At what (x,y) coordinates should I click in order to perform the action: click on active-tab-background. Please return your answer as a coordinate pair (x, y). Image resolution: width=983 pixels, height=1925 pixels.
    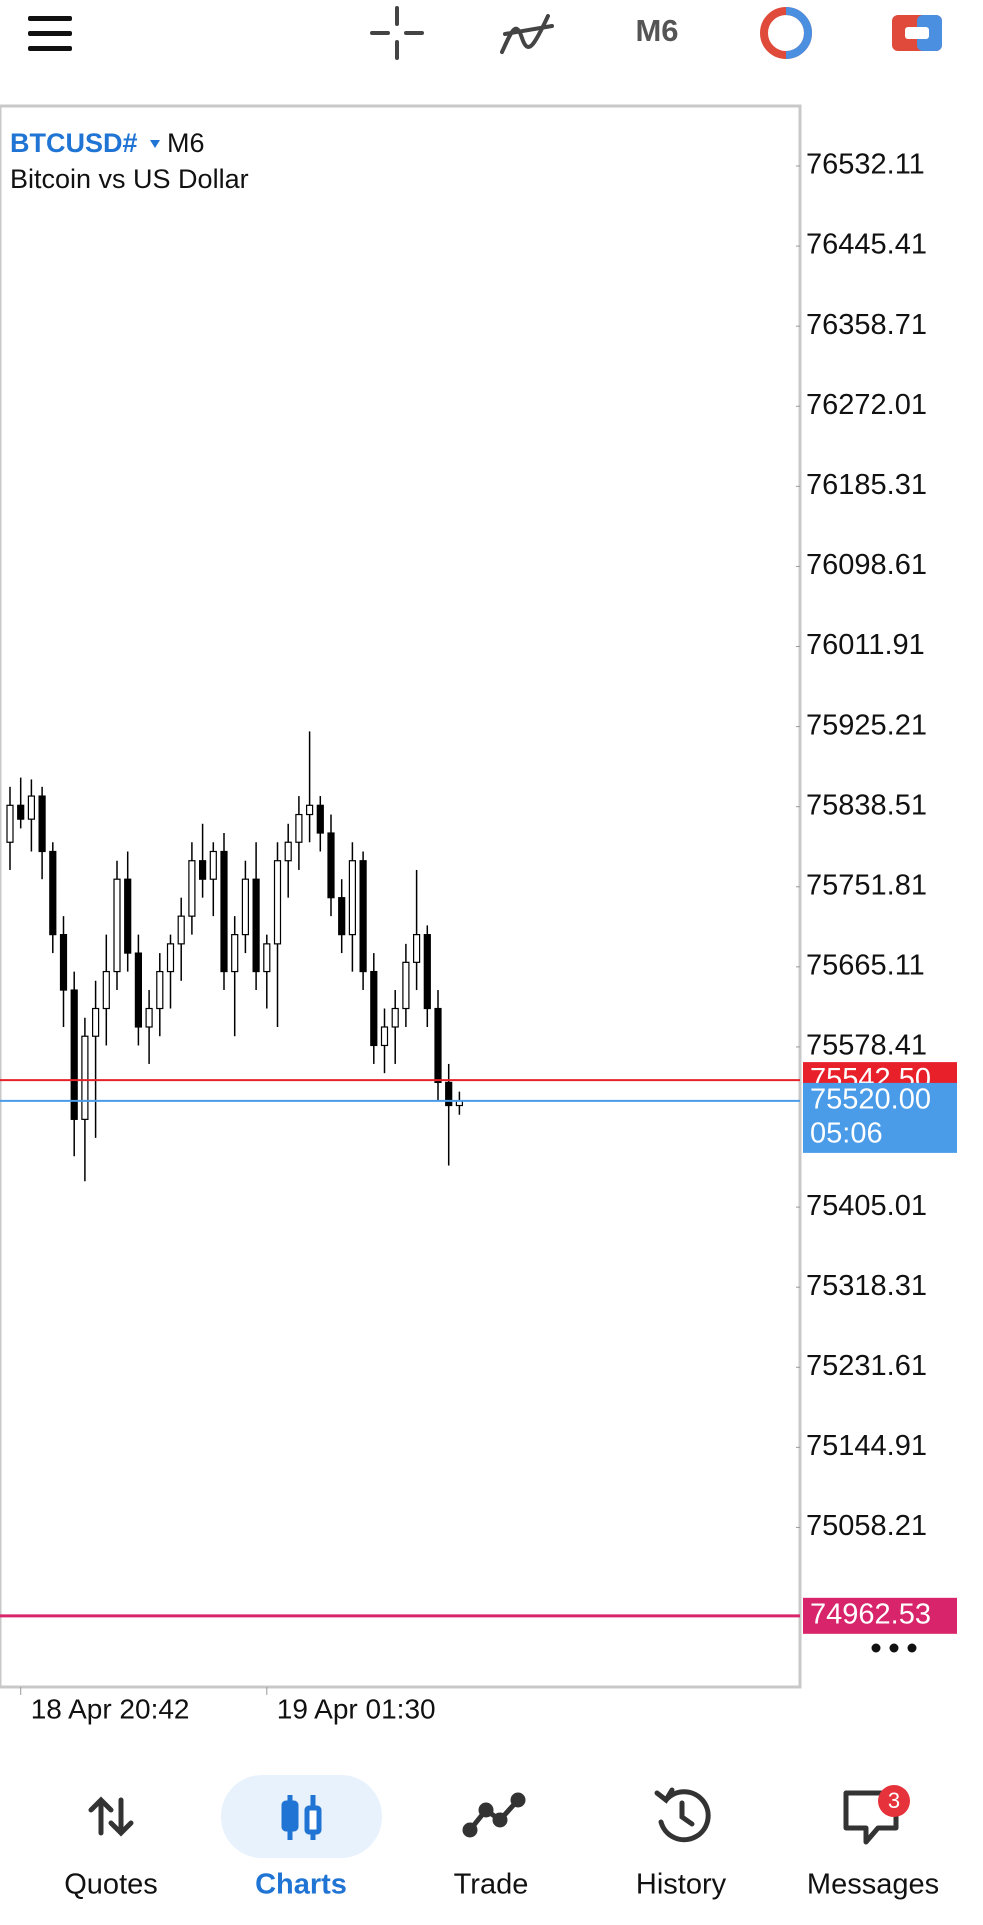
    Looking at the image, I should click on (301, 1816).